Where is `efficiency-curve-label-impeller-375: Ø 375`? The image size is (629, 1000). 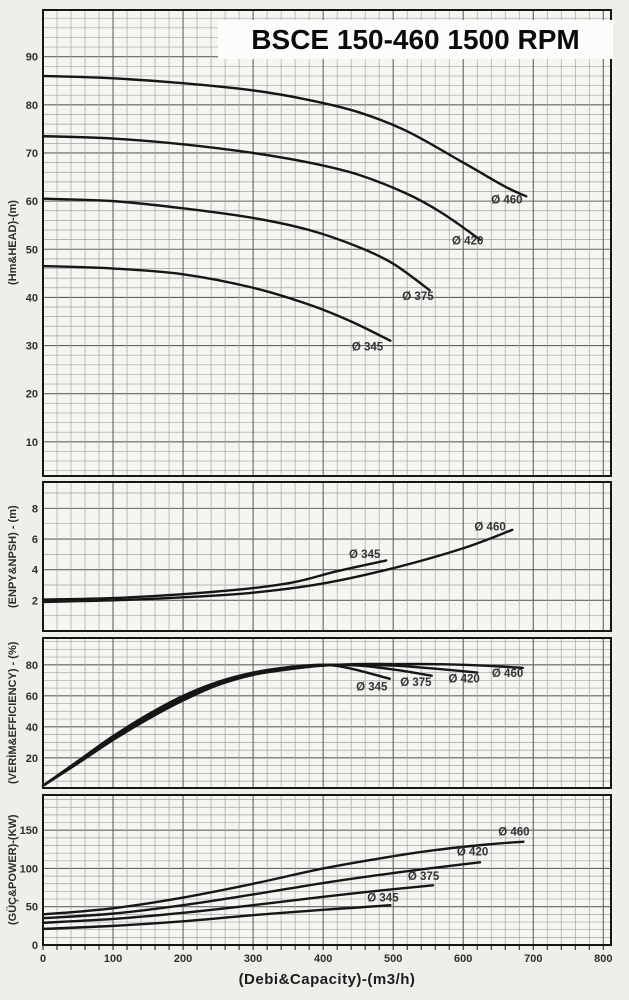
efficiency-curve-label-impeller-375: Ø 375 is located at coordinates (416, 683).